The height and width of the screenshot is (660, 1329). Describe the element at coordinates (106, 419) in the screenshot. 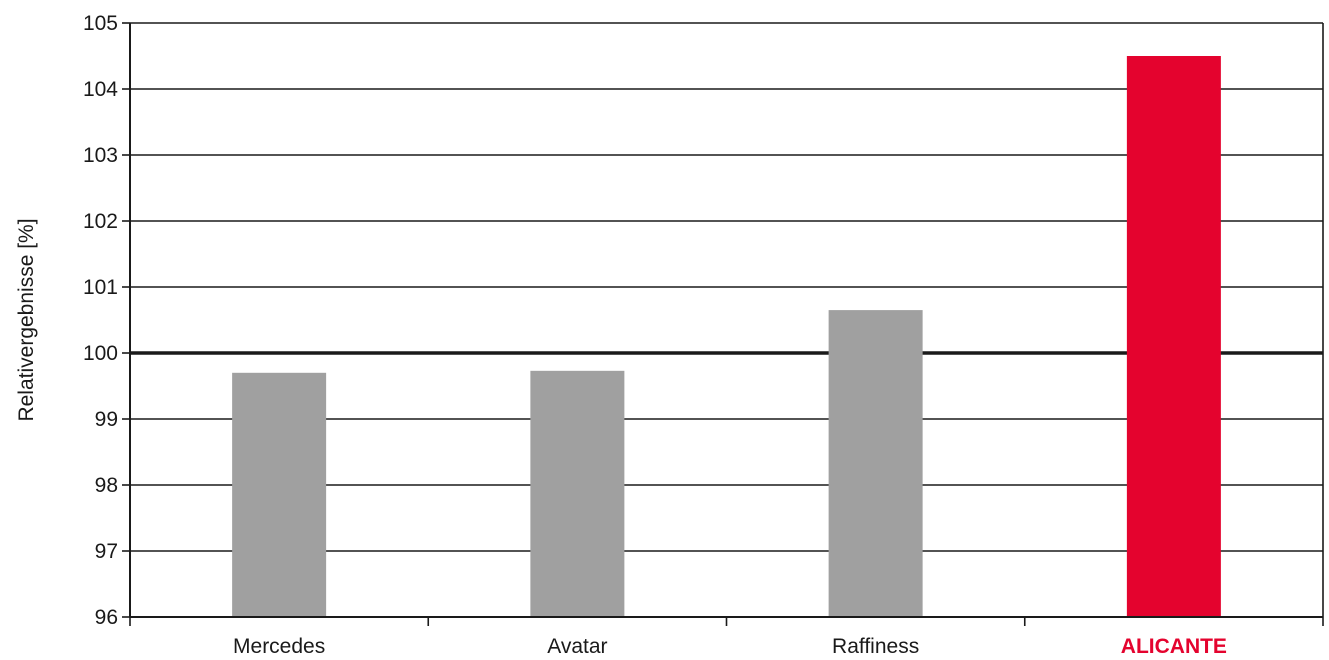

I see `y-tick-label: 99` at that location.